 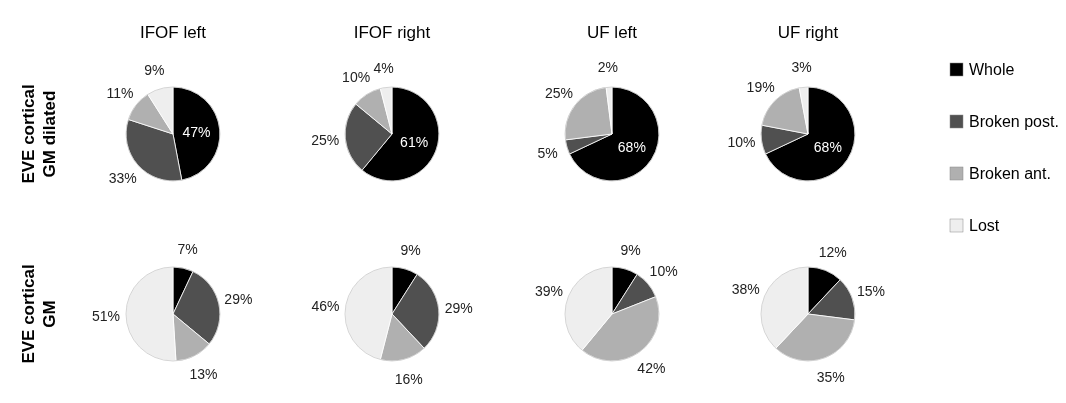 I want to click on data-label: 51%, so click(x=106, y=316).